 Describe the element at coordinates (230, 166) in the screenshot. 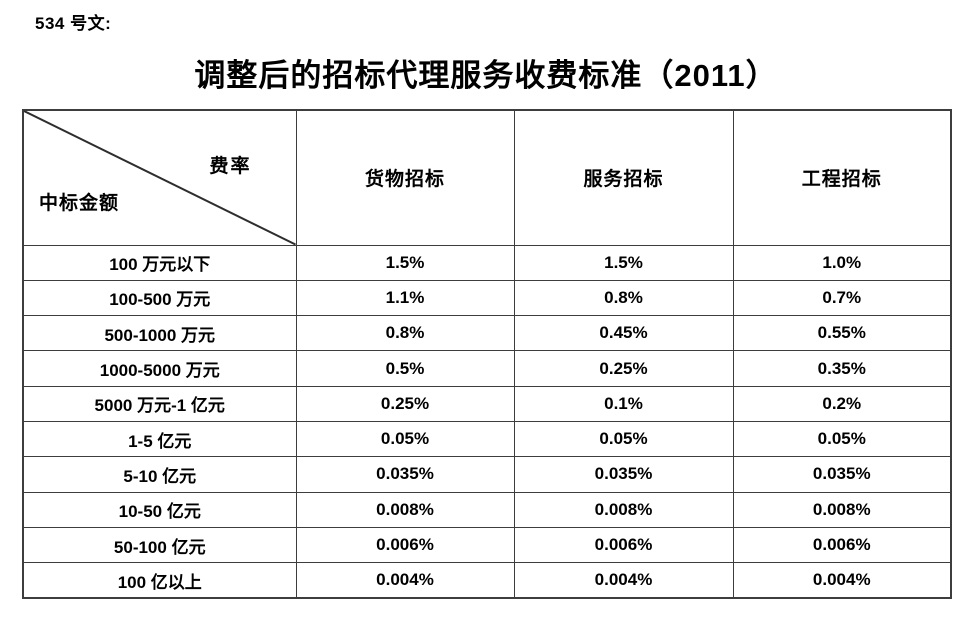

I see `corner-label-rate: 费率` at that location.